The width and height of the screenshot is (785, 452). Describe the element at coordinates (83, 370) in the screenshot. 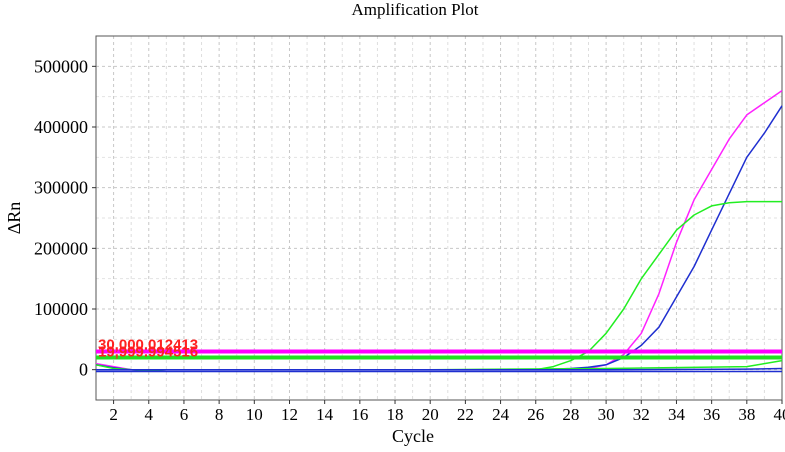

I see `y-tick-label: 0` at that location.